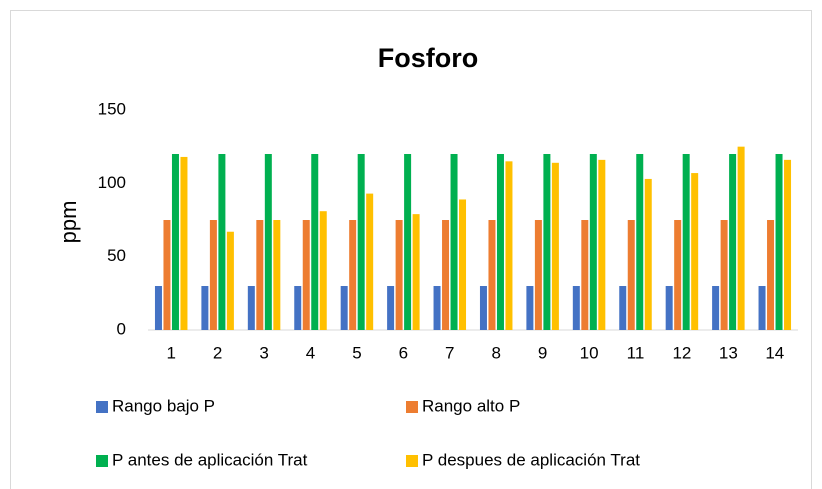 The height and width of the screenshot is (489, 822). Describe the element at coordinates (356, 352) in the screenshot. I see `x-tick-label: 5` at that location.